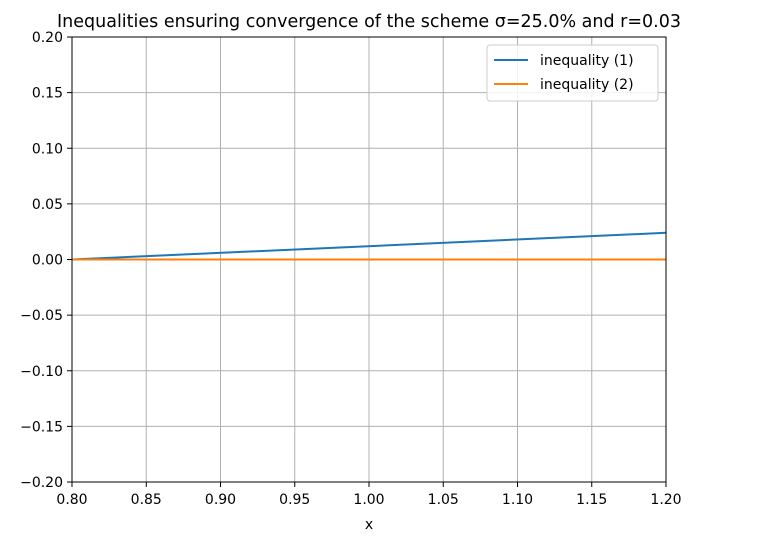  What do you see at coordinates (41, 483) in the screenshot?
I see `y-tick-label: −0.20` at bounding box center [41, 483].